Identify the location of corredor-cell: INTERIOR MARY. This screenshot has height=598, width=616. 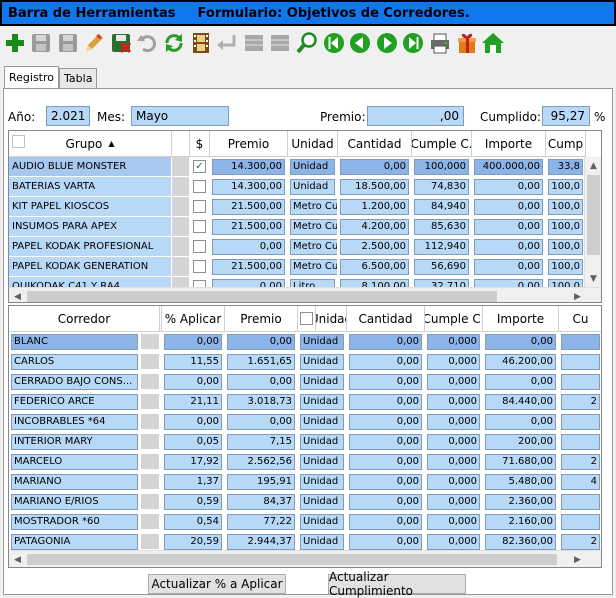
(75, 442).